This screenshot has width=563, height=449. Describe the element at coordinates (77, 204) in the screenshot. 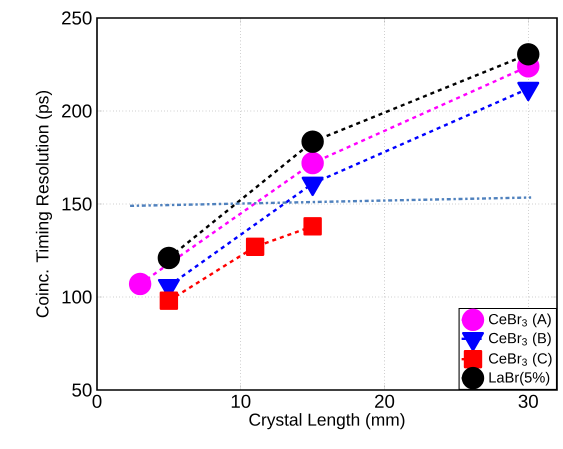

I see `y-tick-label: 150` at that location.